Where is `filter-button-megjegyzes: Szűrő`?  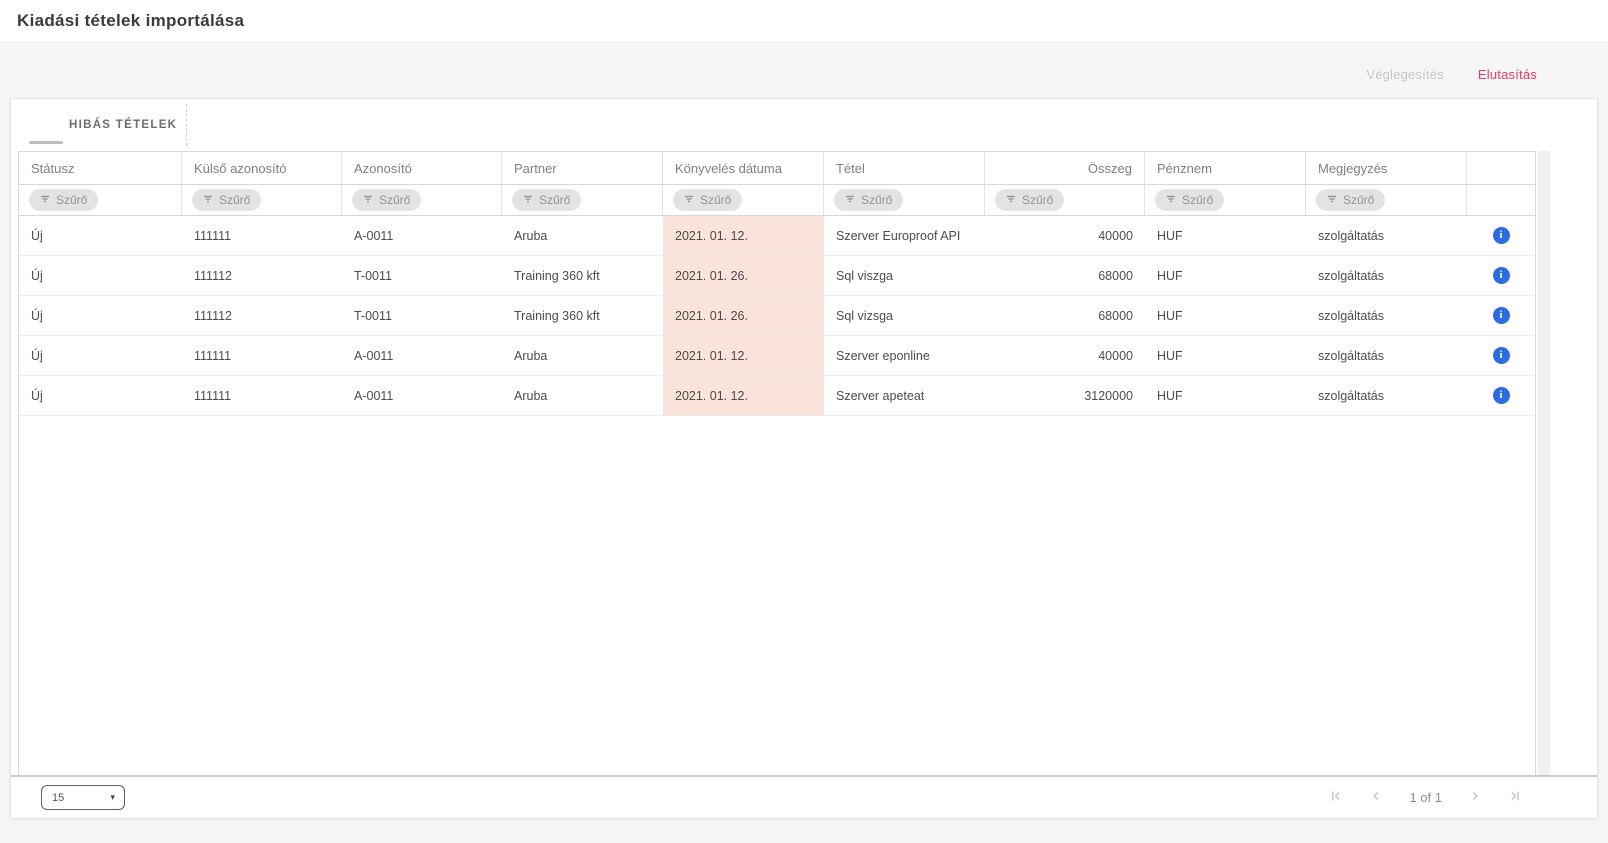 filter-button-megjegyzes: Szűrő is located at coordinates (1351, 200).